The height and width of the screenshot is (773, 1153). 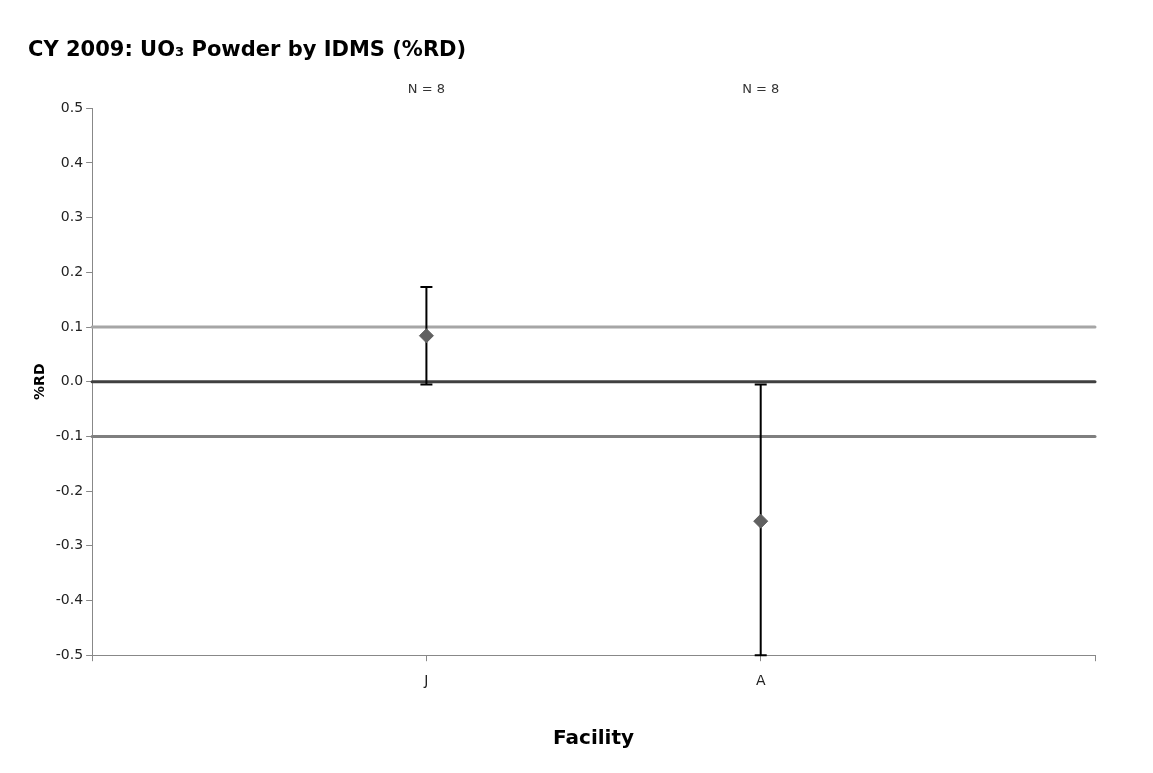 I want to click on y-axis-title: %RD, so click(x=39, y=381).